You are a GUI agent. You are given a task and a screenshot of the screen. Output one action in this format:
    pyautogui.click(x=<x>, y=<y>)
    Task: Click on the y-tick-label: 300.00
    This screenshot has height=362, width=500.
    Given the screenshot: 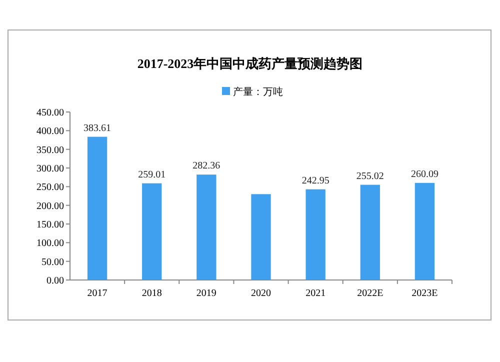 What is the action you would take?
    pyautogui.click(x=50, y=169)
    